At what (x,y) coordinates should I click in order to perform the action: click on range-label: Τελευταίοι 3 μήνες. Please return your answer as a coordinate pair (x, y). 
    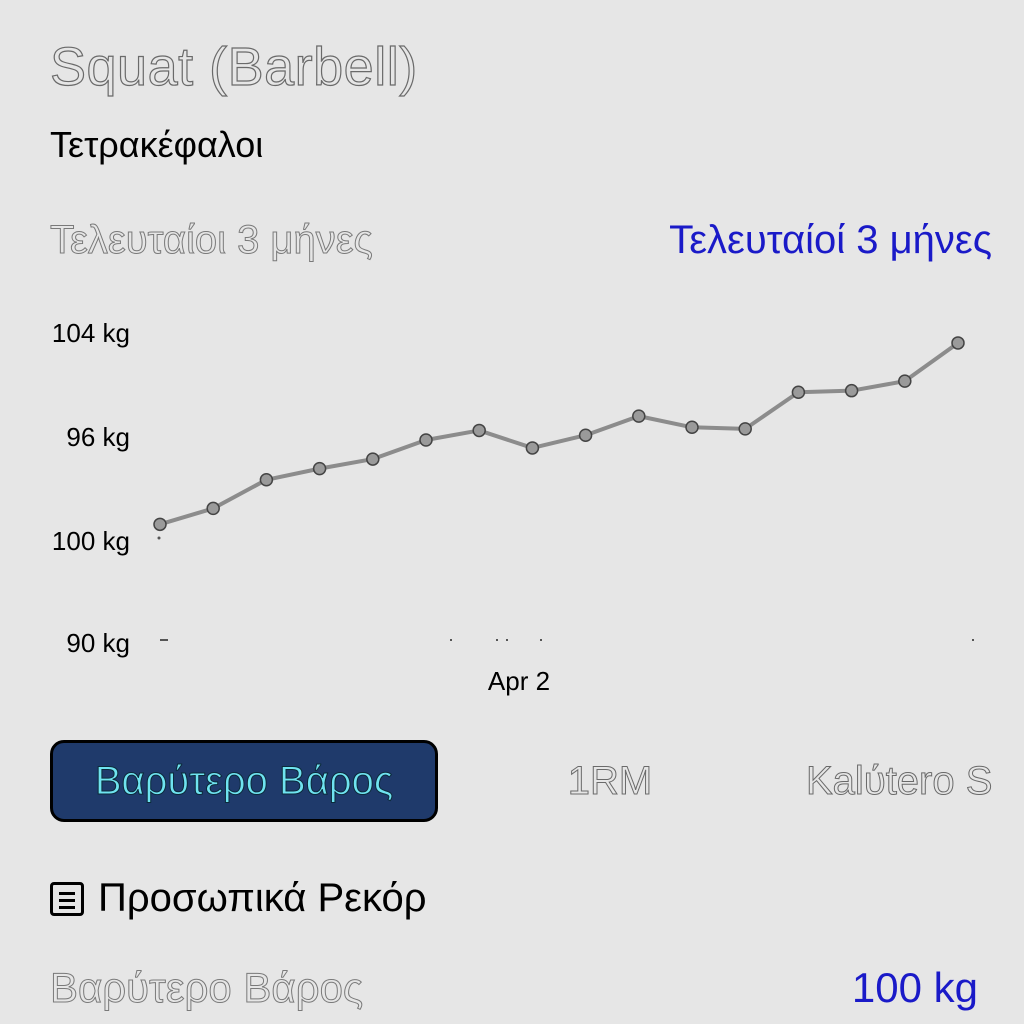
    Looking at the image, I should click on (212, 240).